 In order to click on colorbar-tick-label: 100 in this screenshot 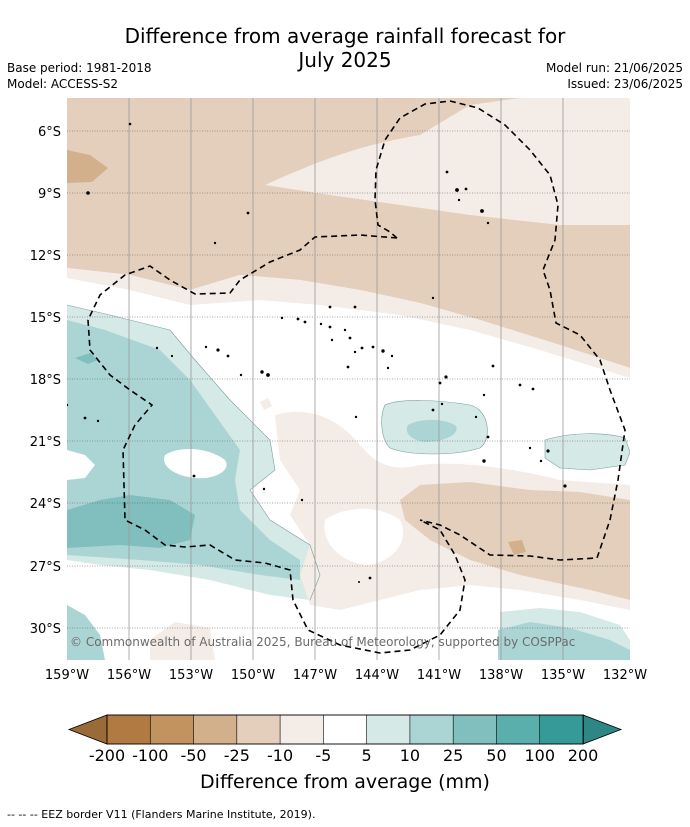, I will do `click(539, 755)`.